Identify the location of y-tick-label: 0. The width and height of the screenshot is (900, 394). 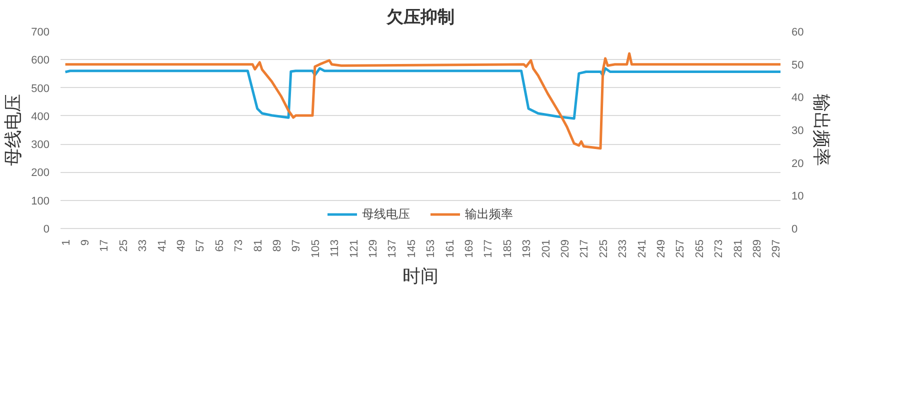
(46, 230).